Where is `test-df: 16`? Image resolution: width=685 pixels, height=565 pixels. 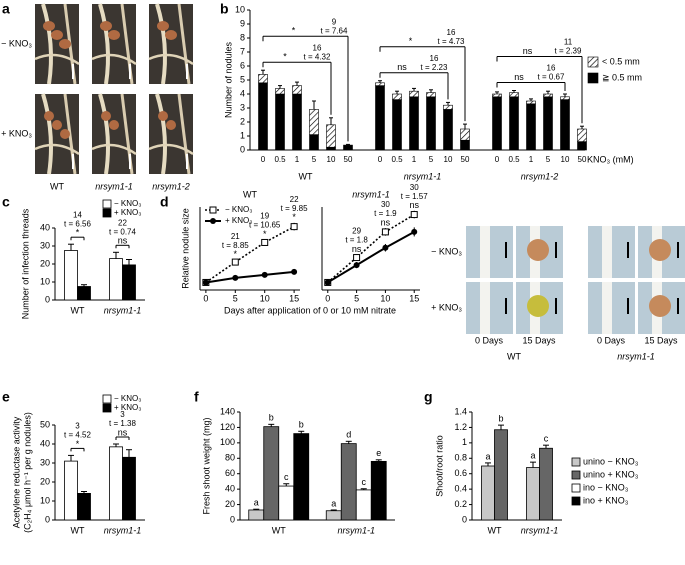 test-df: 16 is located at coordinates (317, 47).